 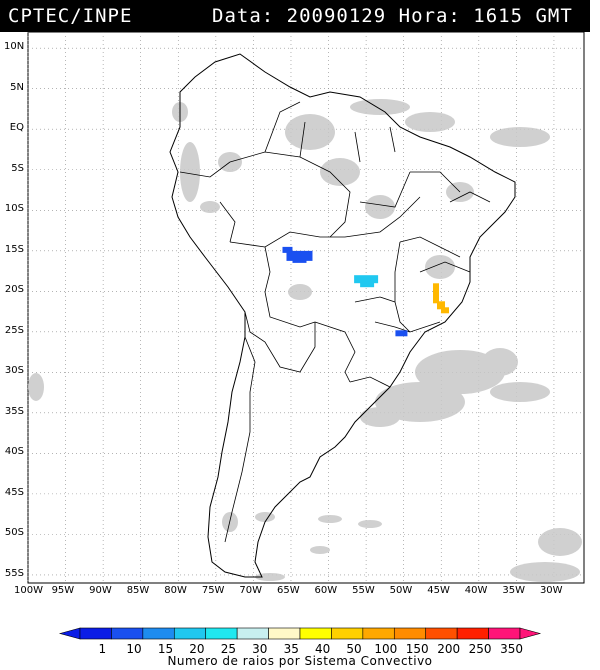 I want to click on agency-title: CPTEC/INPE, so click(x=70, y=16).